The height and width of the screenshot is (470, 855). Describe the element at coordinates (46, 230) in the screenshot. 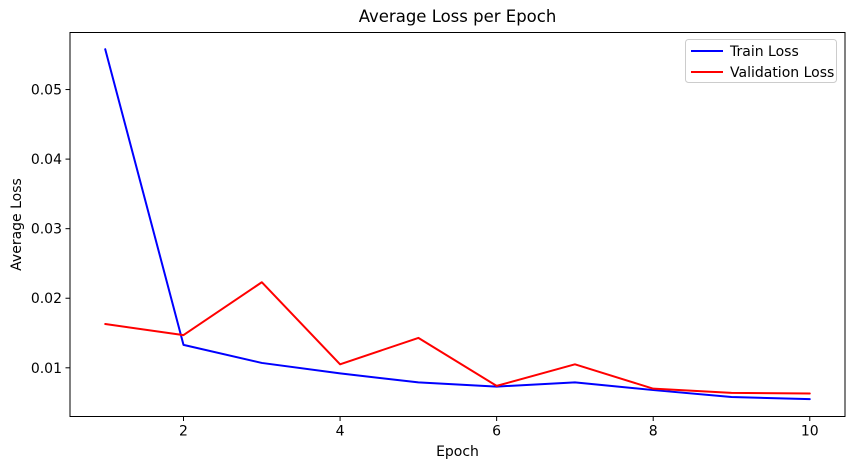

I see `y-tick-label: 0.03` at that location.